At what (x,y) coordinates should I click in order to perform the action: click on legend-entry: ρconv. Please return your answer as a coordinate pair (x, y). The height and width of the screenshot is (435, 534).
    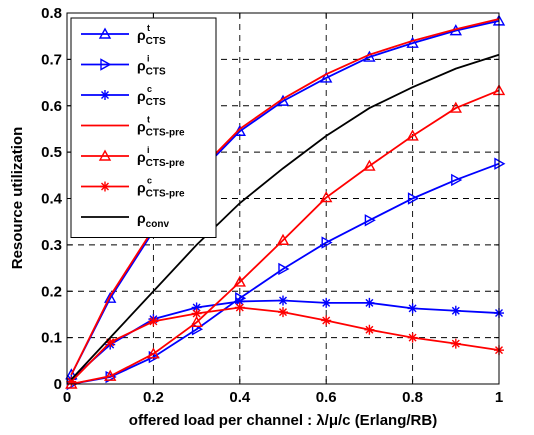
    Looking at the image, I should click on (125, 220).